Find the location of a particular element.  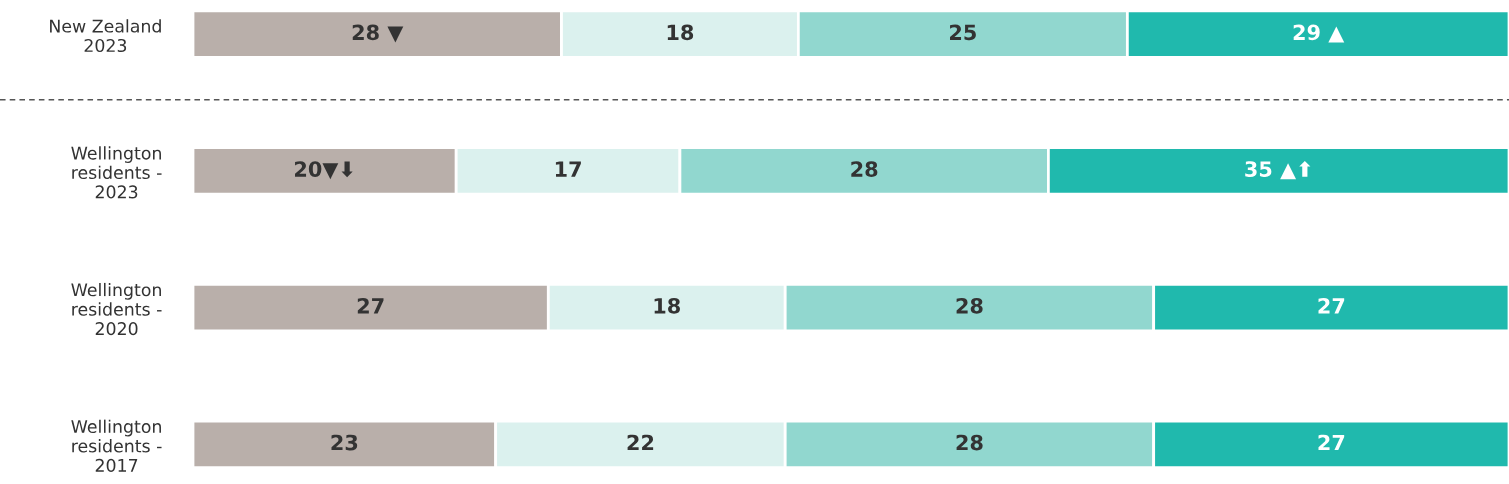

data-label: 20▼⬇ is located at coordinates (324, 170).